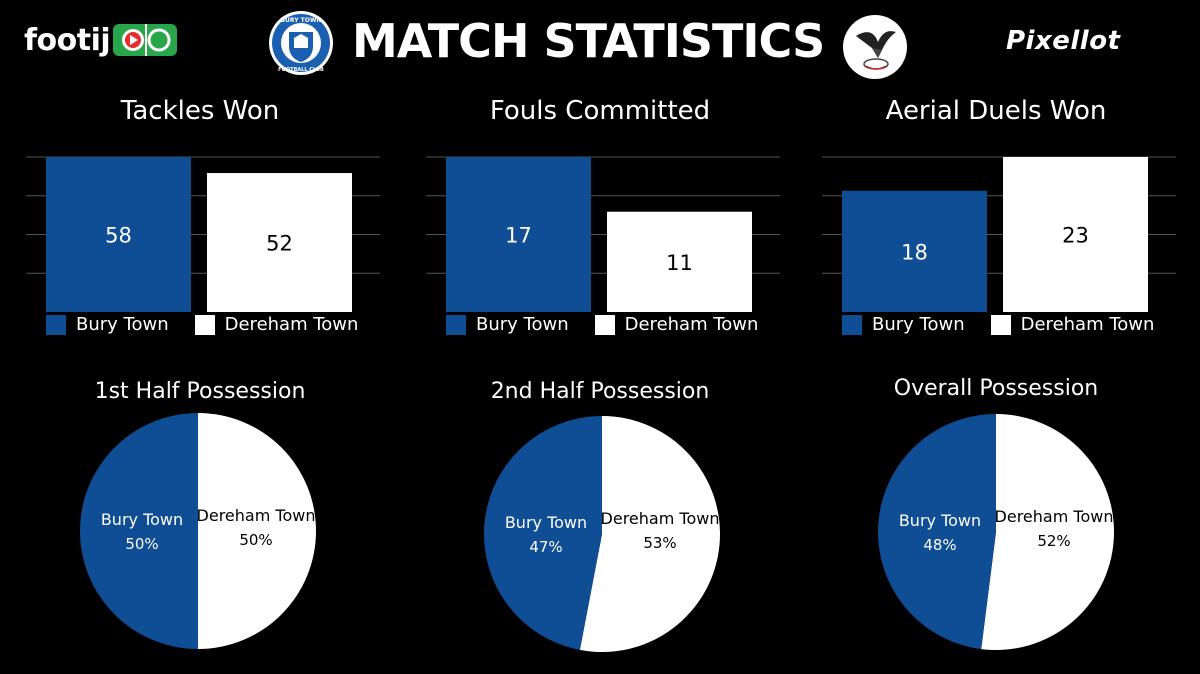 This screenshot has width=1200, height=674. I want to click on bar-value-label: 17, so click(518, 236).